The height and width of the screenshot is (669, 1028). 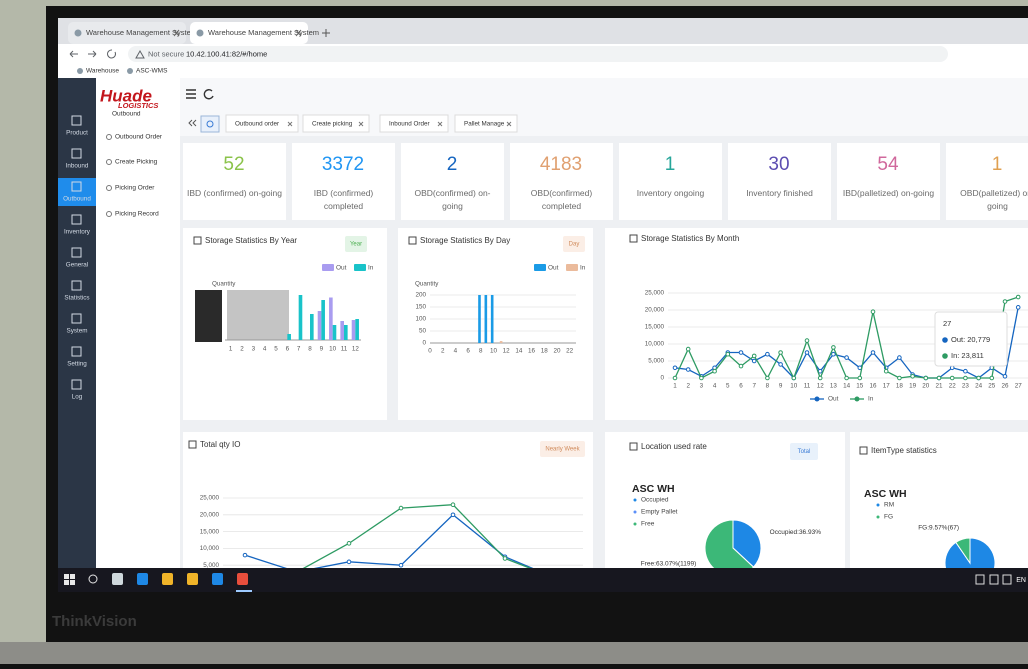 I want to click on x-tick-label: 17, so click(x=887, y=386).